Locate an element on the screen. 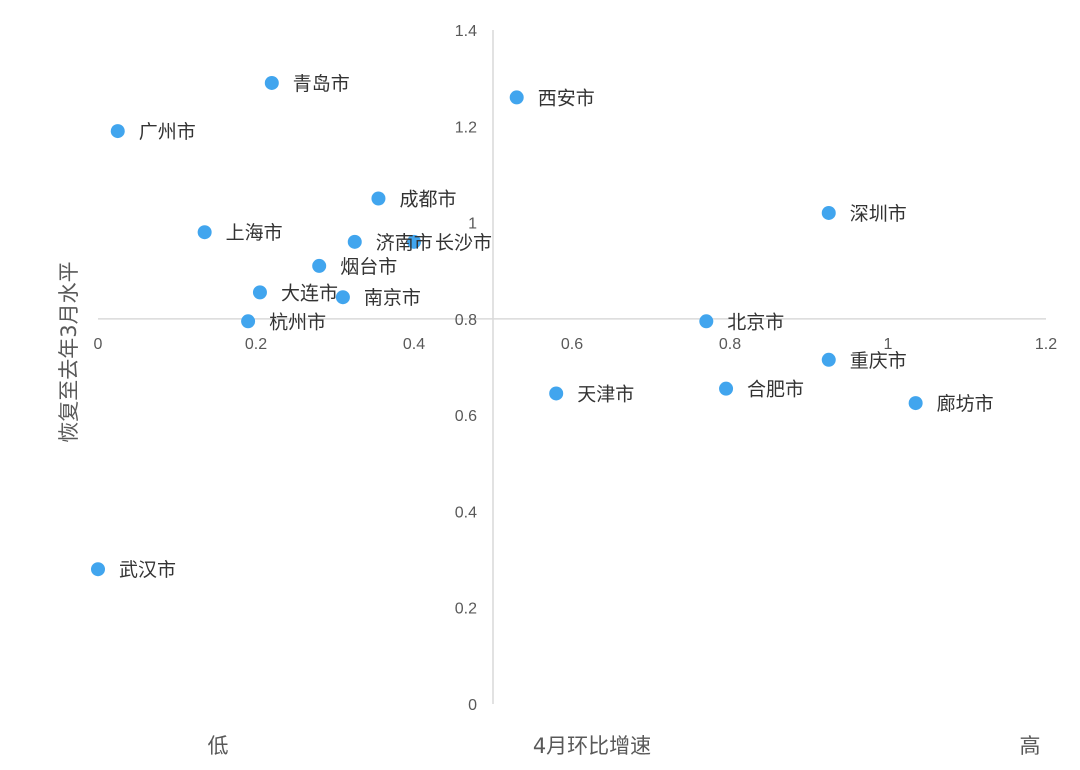  y-tick-label: 0.4 is located at coordinates (466, 512).